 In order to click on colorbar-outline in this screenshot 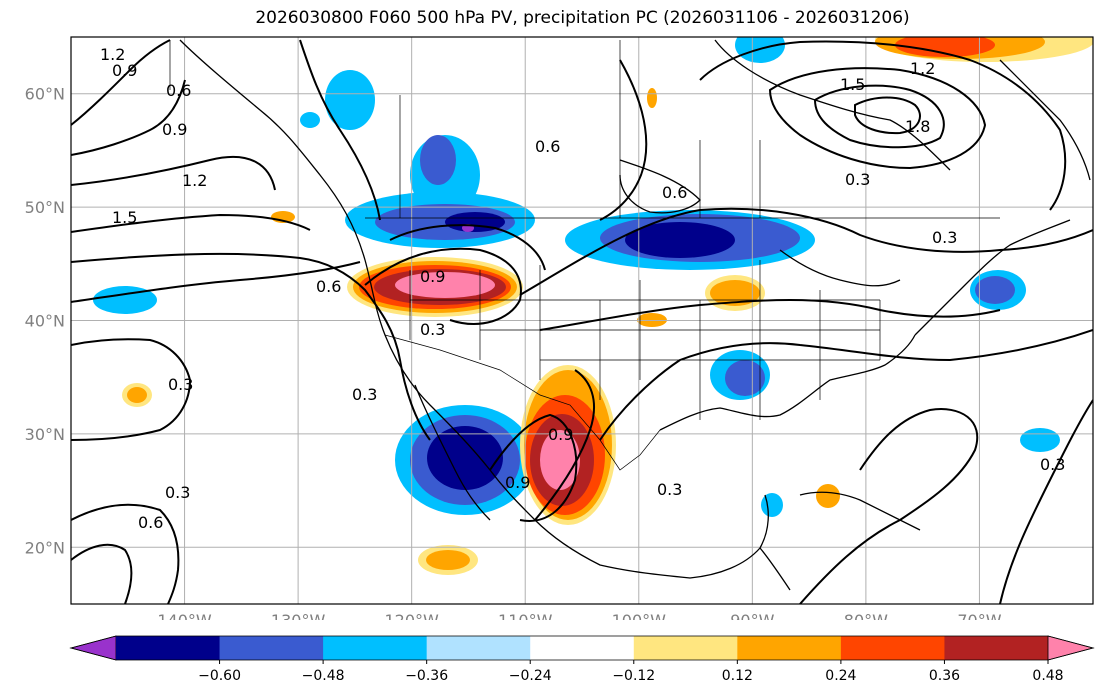, I will do `click(582, 648)`.